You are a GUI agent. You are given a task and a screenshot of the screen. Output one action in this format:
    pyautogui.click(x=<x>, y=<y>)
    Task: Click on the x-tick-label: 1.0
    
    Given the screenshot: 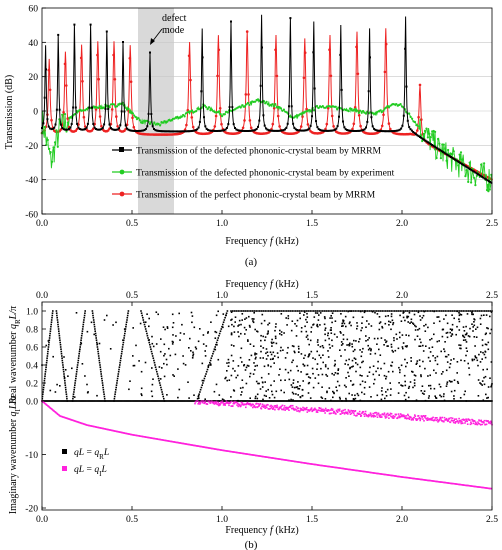 What is the action you would take?
    pyautogui.click(x=222, y=223)
    